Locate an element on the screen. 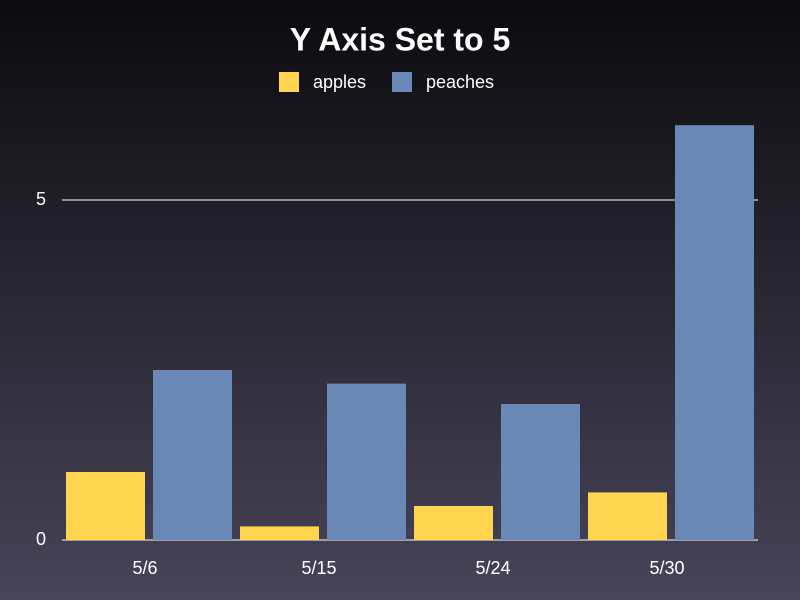 Image resolution: width=800 pixels, height=600 pixels. legend-label: peaches is located at coordinates (460, 82).